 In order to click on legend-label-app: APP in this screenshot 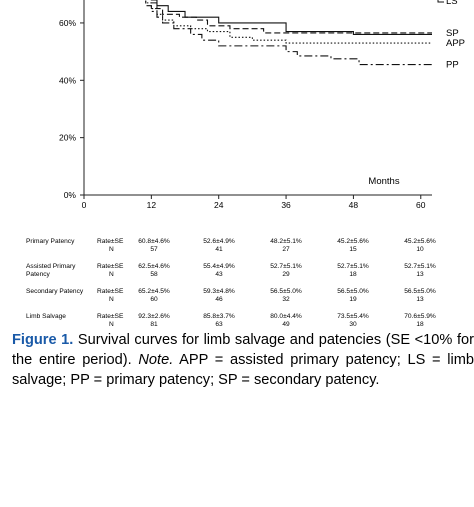, I will do `click(455, 43)`.